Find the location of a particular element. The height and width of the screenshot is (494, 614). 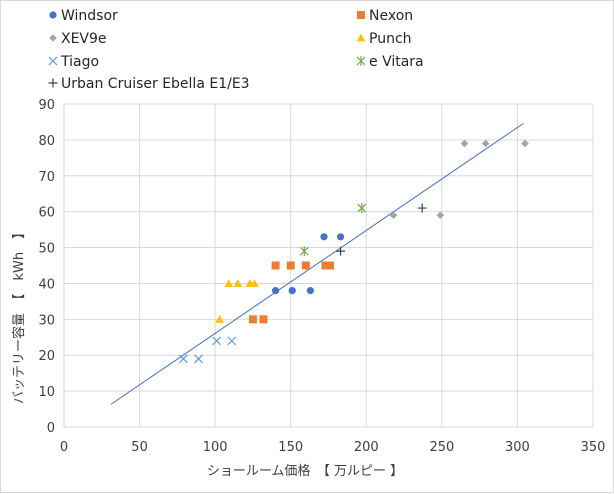

series-windsor is located at coordinates (308, 264).